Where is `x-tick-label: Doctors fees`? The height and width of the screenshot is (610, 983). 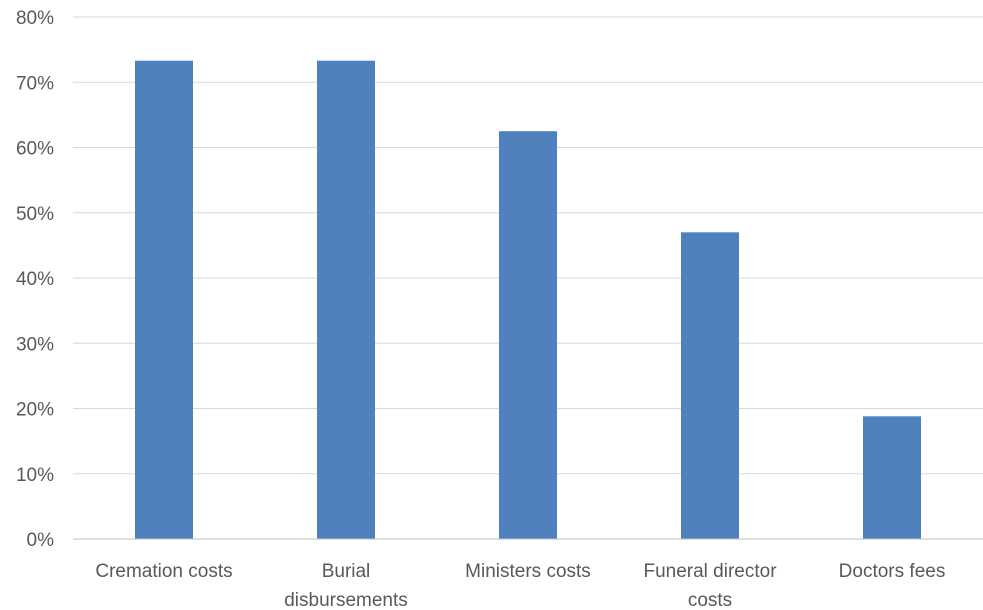
x-tick-label: Doctors fees is located at coordinates (892, 571).